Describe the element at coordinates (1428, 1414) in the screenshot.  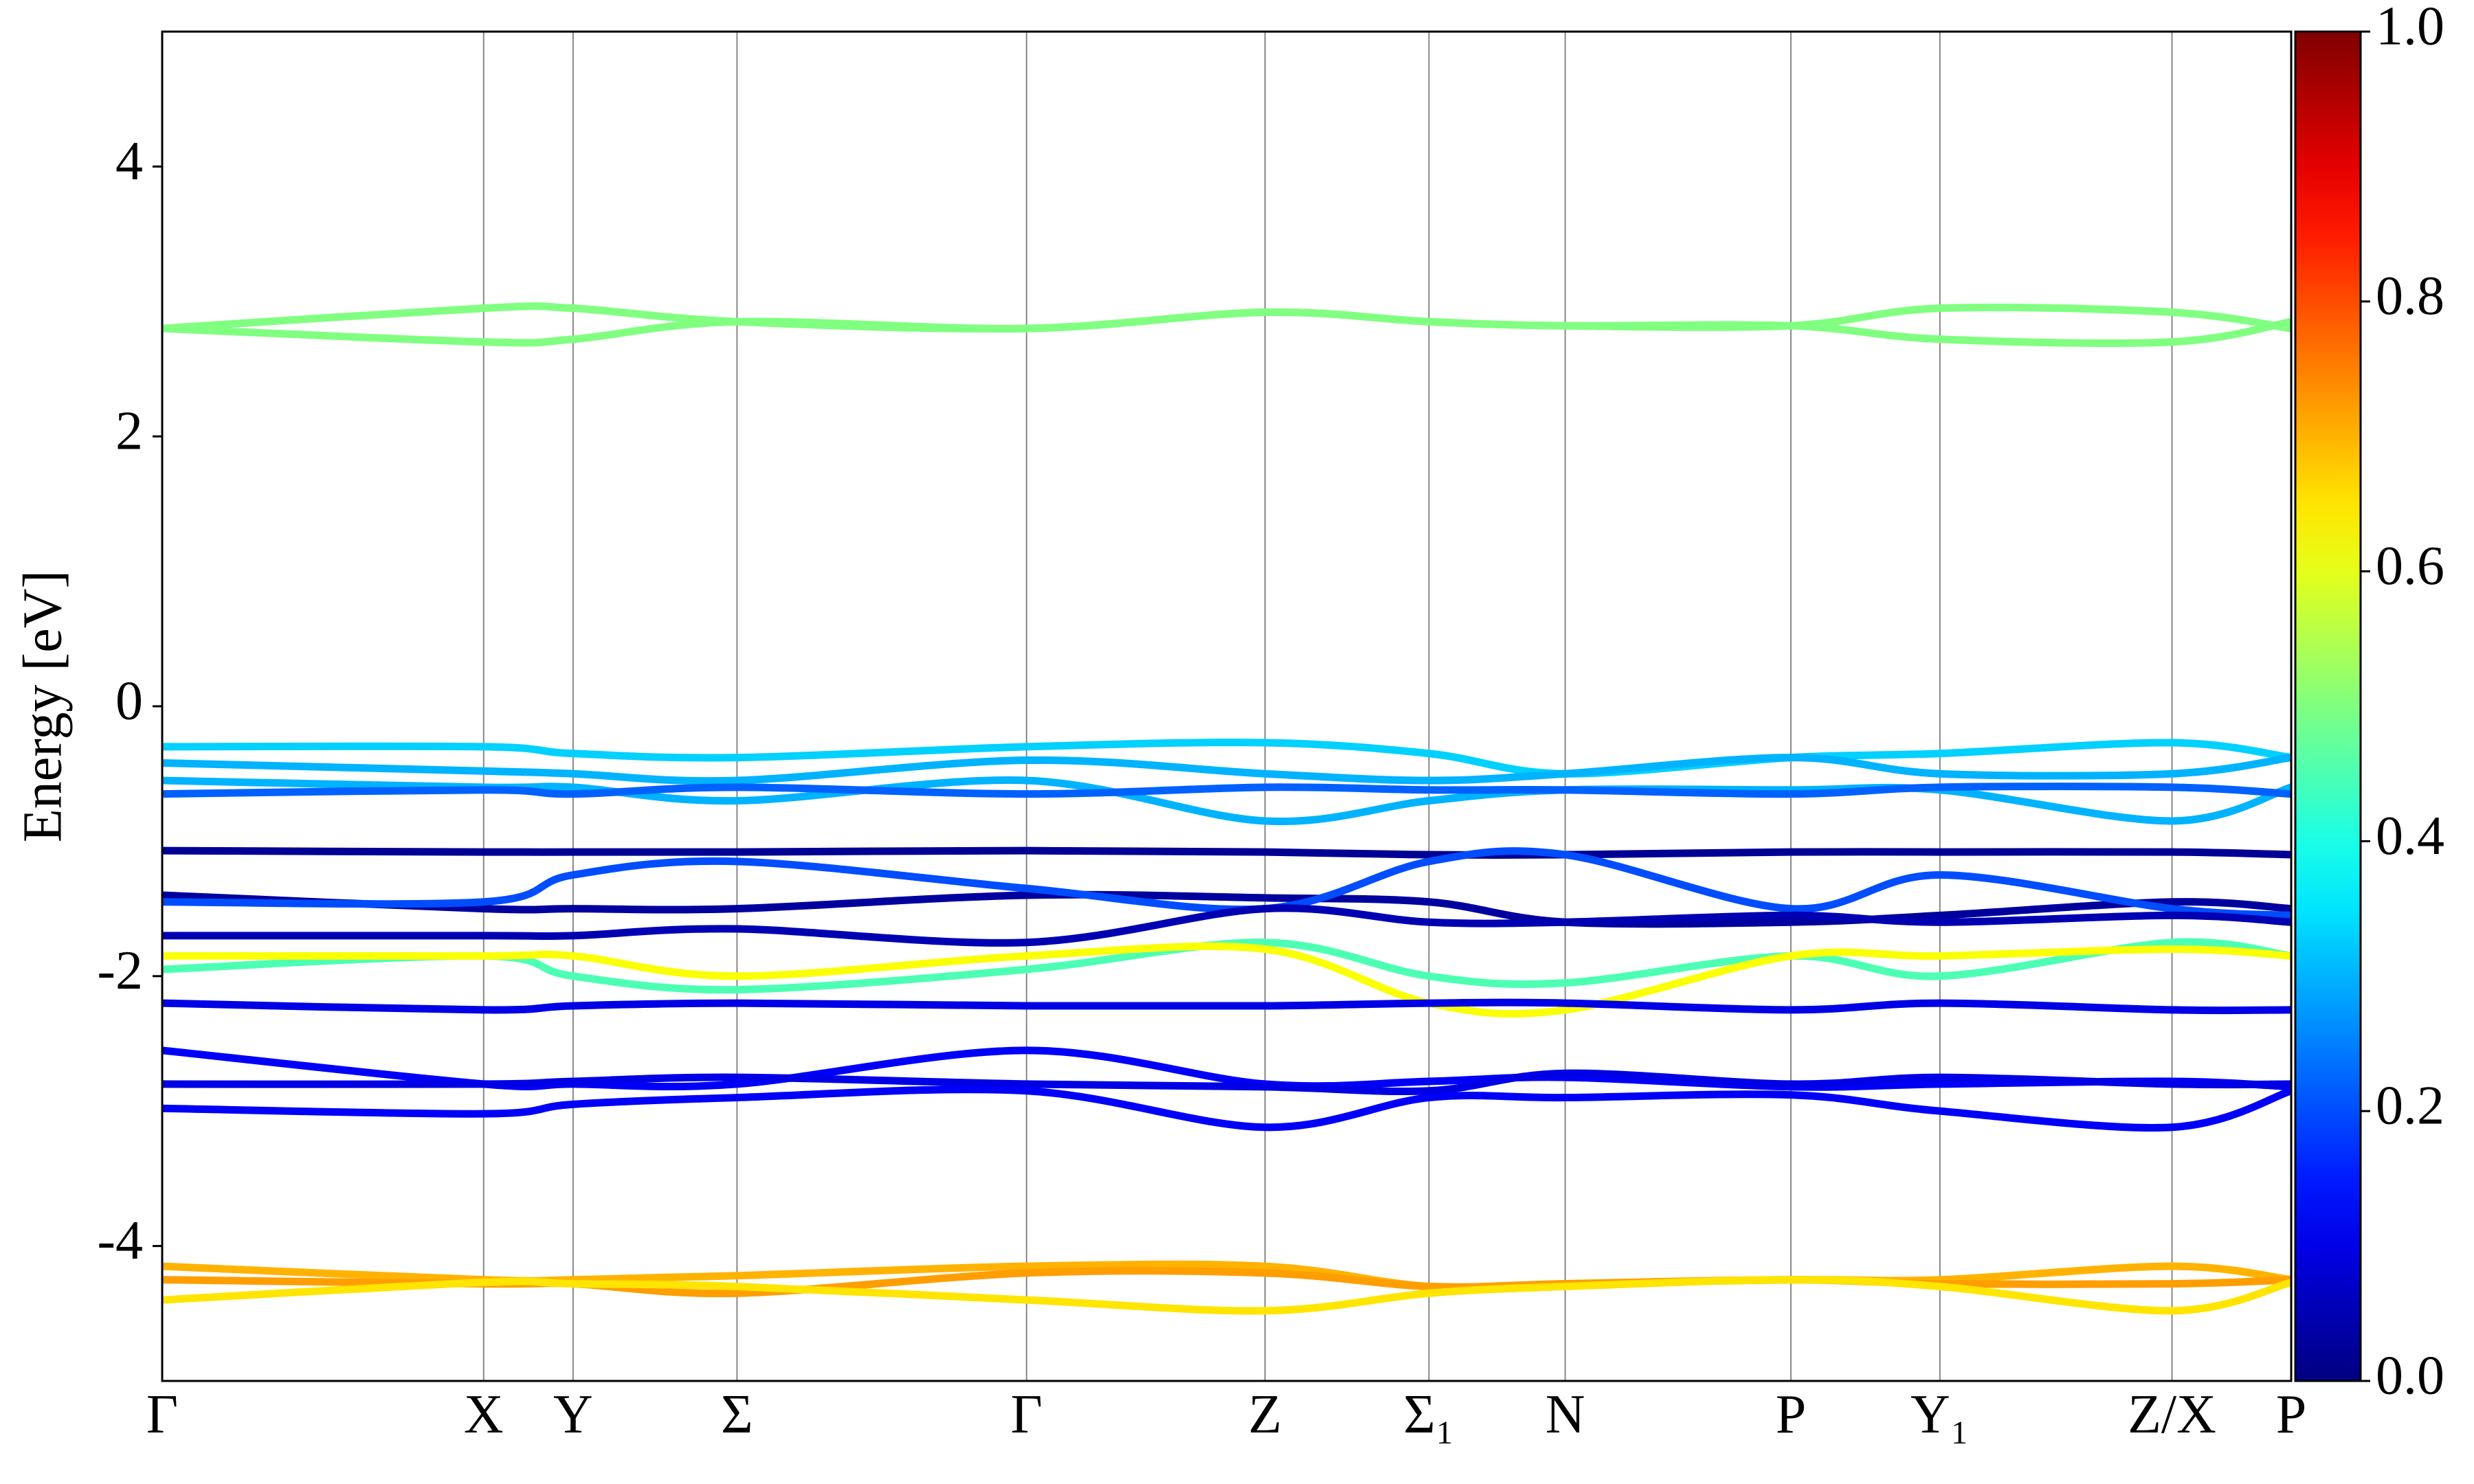
I see `x-tick-label: Σ₁` at that location.